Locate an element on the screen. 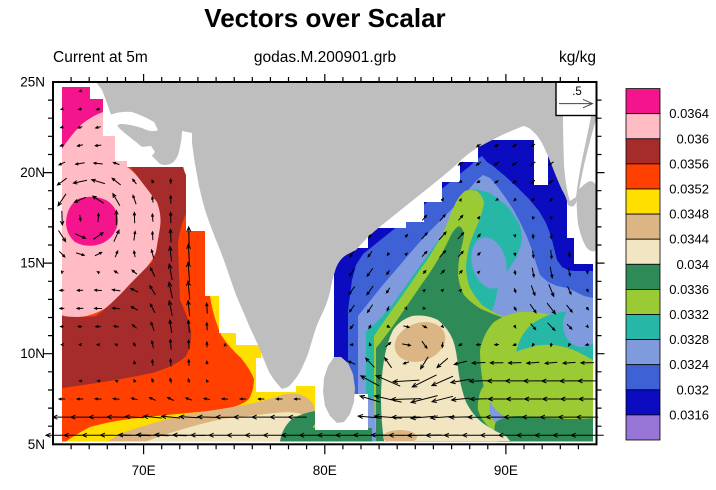 The image size is (716, 490). svg-text: 5N is located at coordinates (36, 444).